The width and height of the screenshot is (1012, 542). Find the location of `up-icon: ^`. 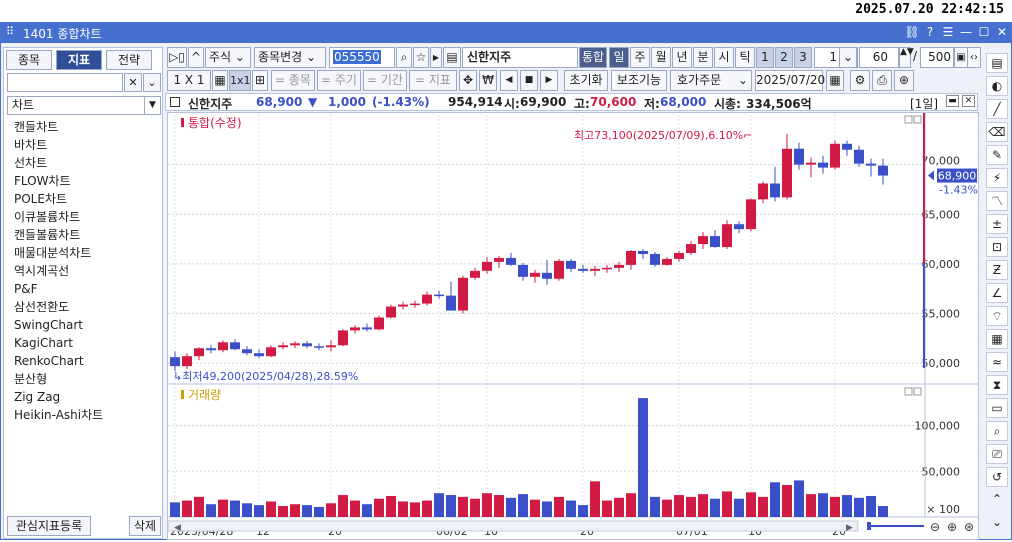

up-icon: ^ is located at coordinates (196, 57).